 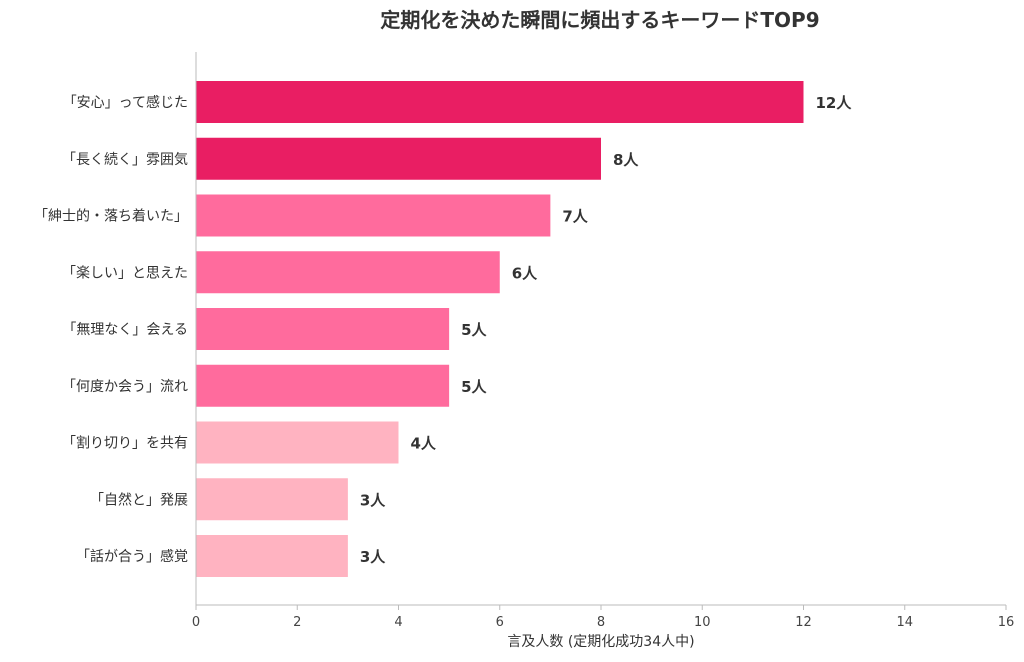 I want to click on x-tick-label-10: 10, so click(x=702, y=622).